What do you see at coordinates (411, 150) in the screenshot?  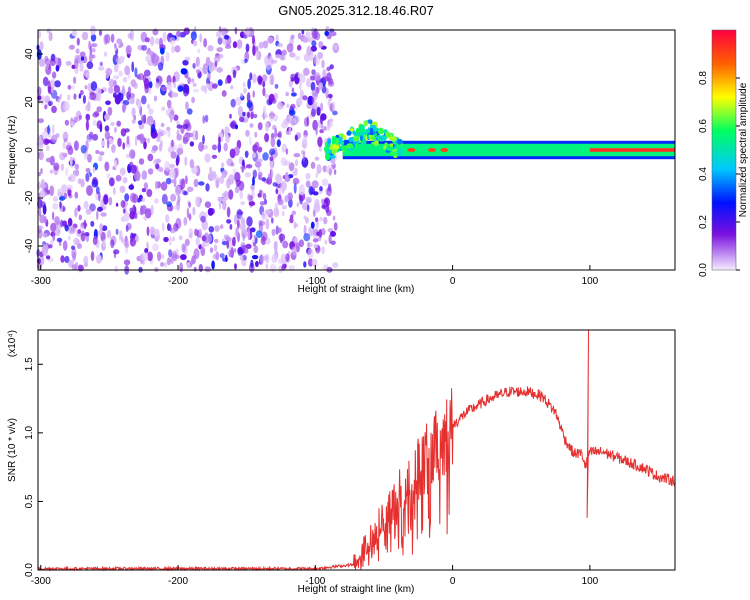 I see `signal-hot-spot` at bounding box center [411, 150].